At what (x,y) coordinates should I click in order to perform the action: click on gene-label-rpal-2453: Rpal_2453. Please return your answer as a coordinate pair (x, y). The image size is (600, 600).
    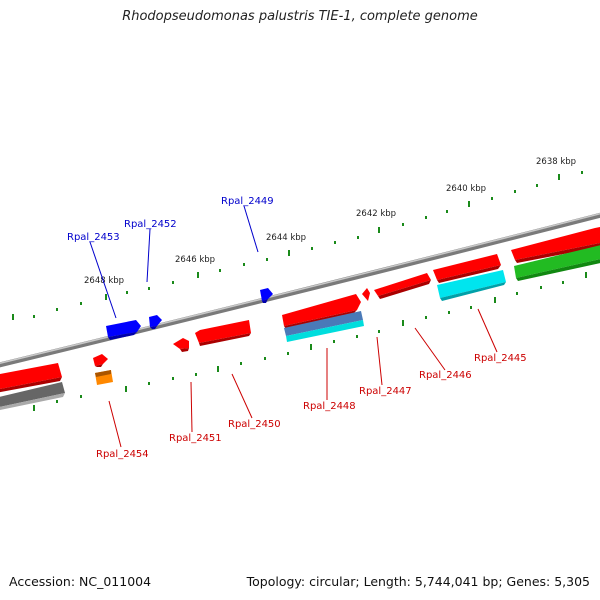
    Looking at the image, I should click on (93, 237).